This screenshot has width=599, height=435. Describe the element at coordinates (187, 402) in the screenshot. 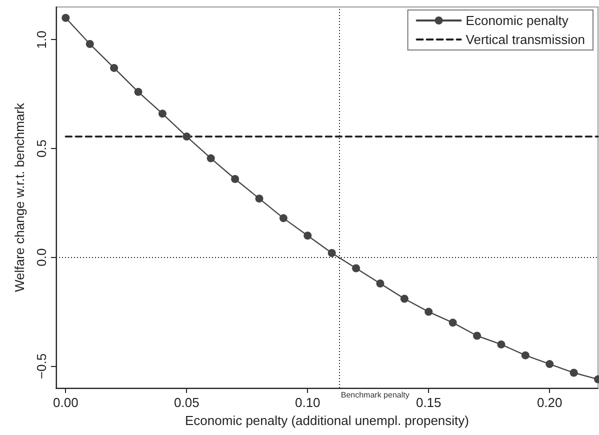

I see `x-tick-label: 0.05` at that location.